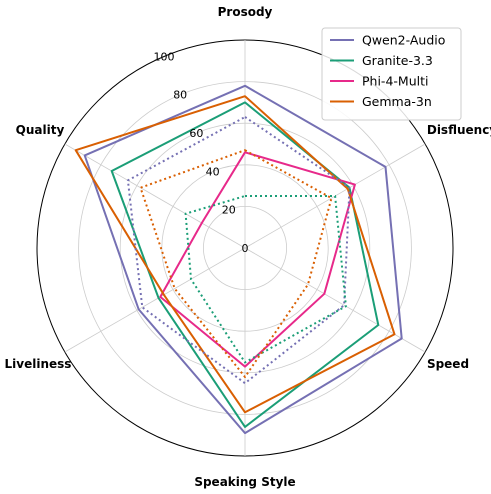 The image size is (491, 494). What do you see at coordinates (38, 364) in the screenshot?
I see `axis-label-liveliness: Liveliness` at bounding box center [38, 364].